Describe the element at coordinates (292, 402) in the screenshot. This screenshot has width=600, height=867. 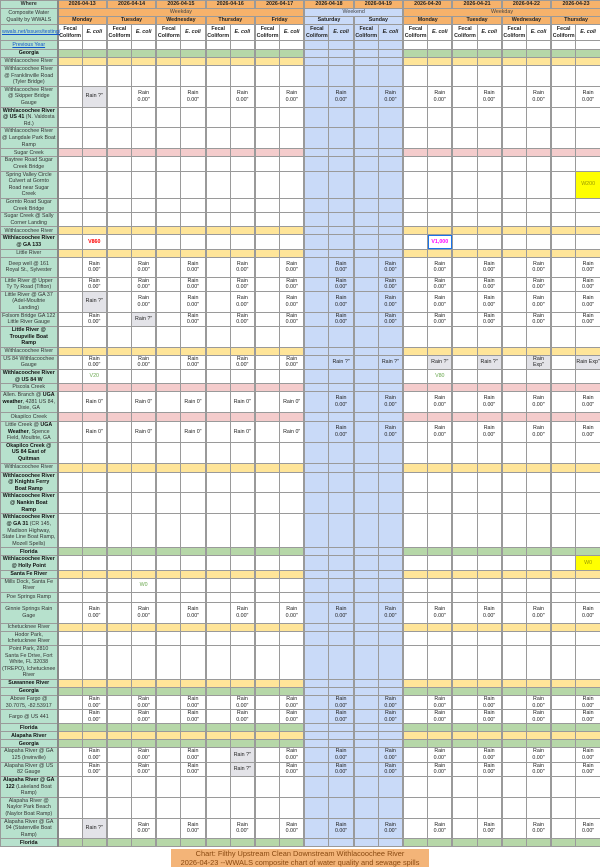
I see `rain-value: Rain 0"` at that location.